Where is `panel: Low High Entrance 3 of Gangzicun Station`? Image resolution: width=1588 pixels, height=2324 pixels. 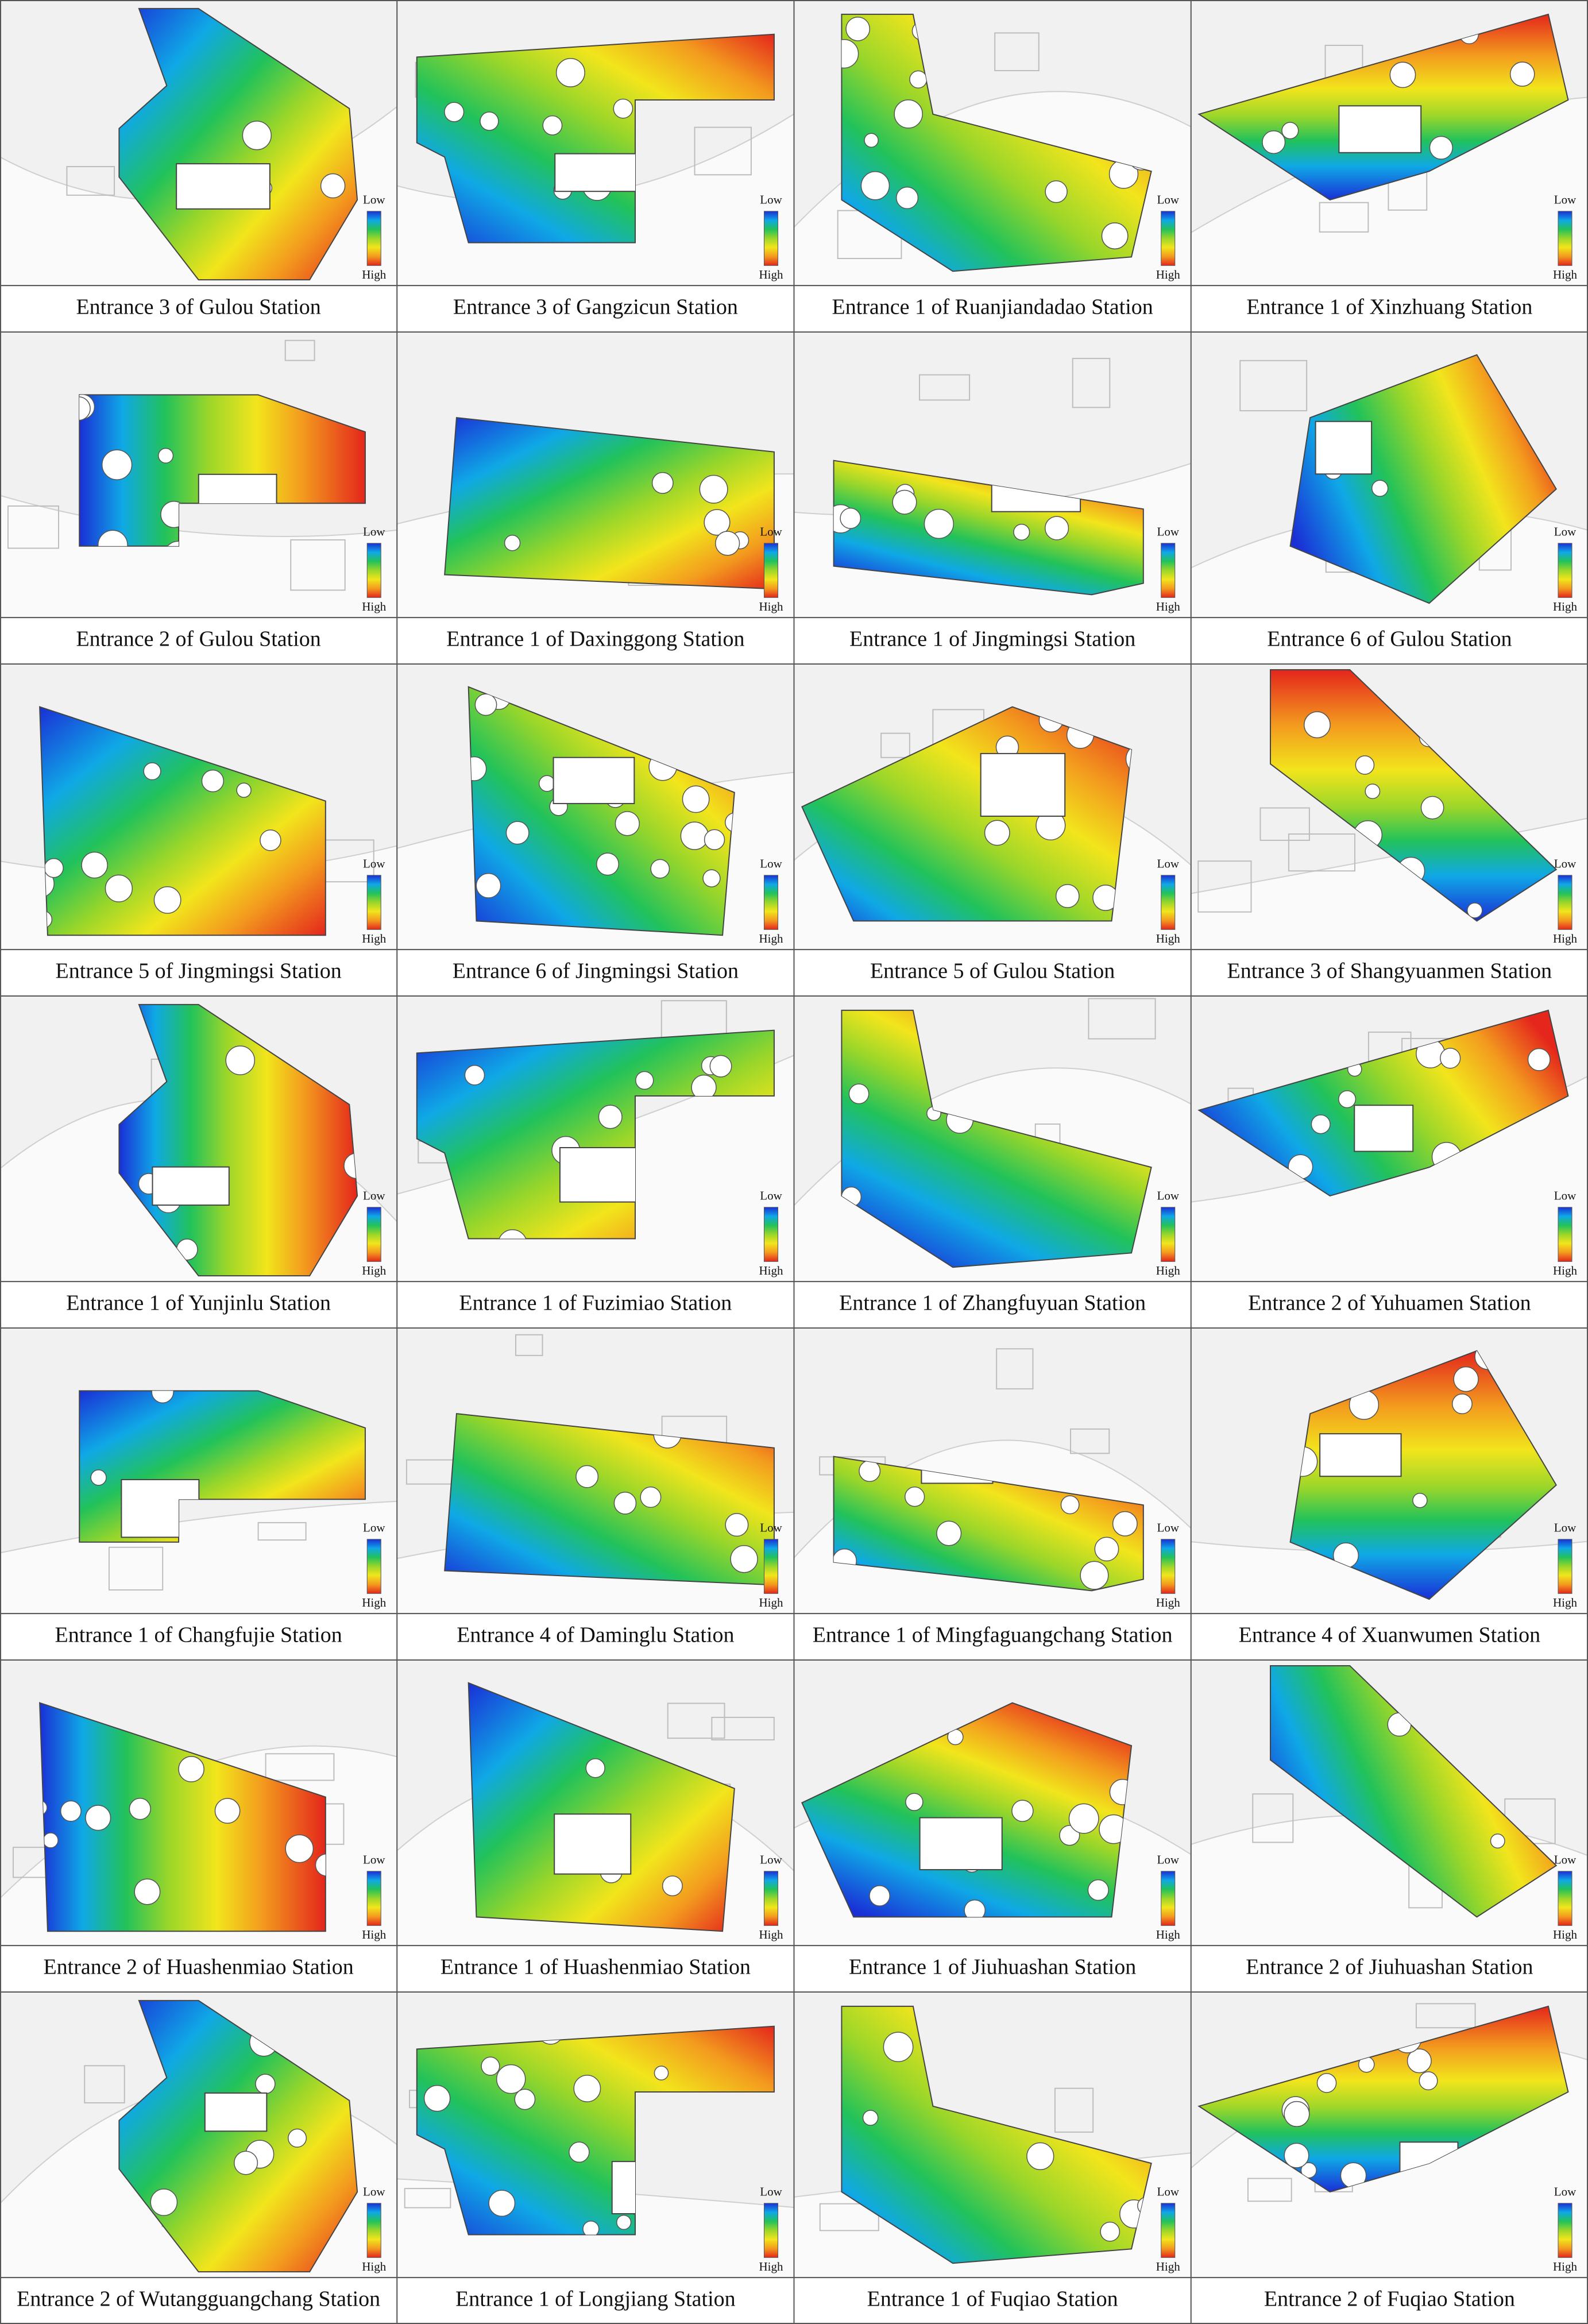 panel: Low High Entrance 3 of Gangzicun Station is located at coordinates (595, 160).